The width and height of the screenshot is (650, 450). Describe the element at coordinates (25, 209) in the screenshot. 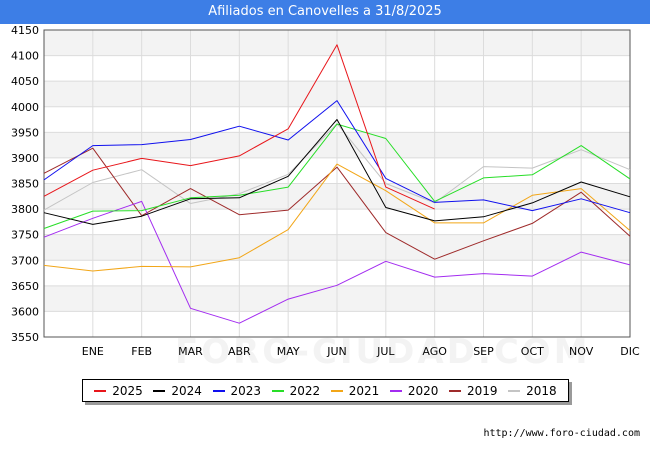

I see `y-tick-label: 3800` at that location.